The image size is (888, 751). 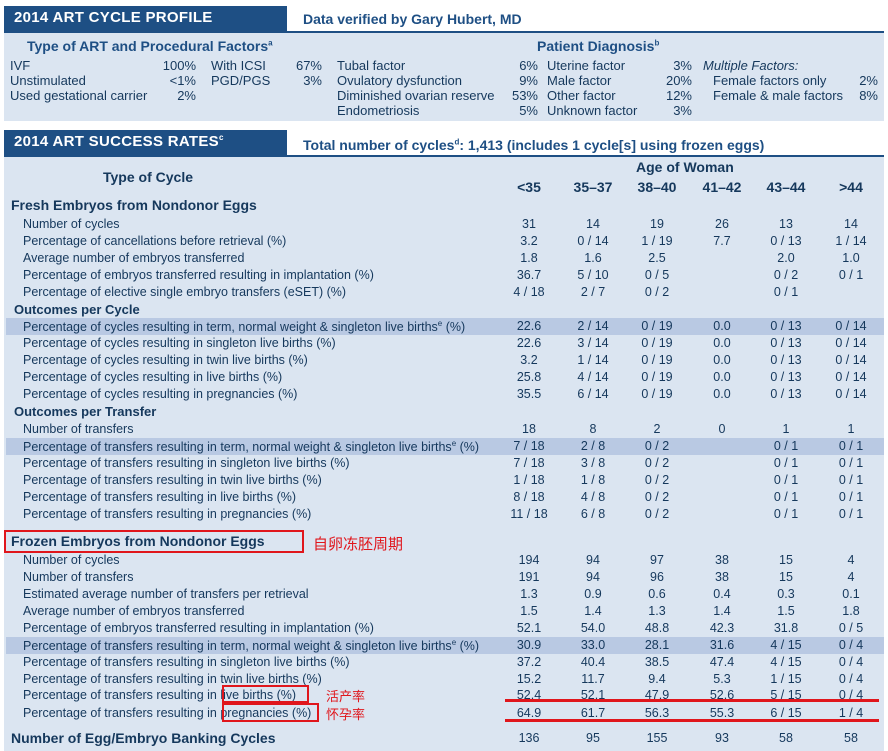 I want to click on row-value: 52.4, so click(x=529, y=695).